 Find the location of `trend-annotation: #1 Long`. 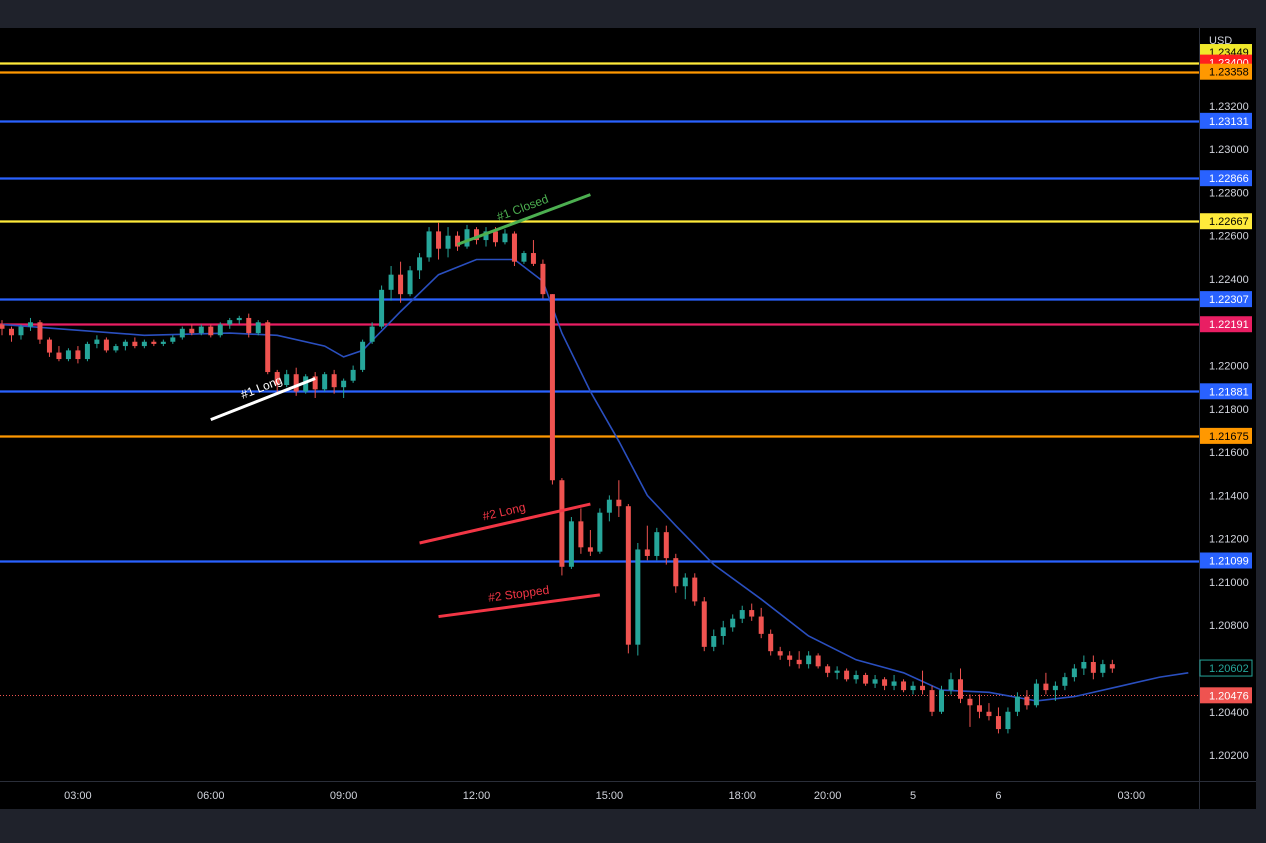

trend-annotation: #1 Long is located at coordinates (263, 397).